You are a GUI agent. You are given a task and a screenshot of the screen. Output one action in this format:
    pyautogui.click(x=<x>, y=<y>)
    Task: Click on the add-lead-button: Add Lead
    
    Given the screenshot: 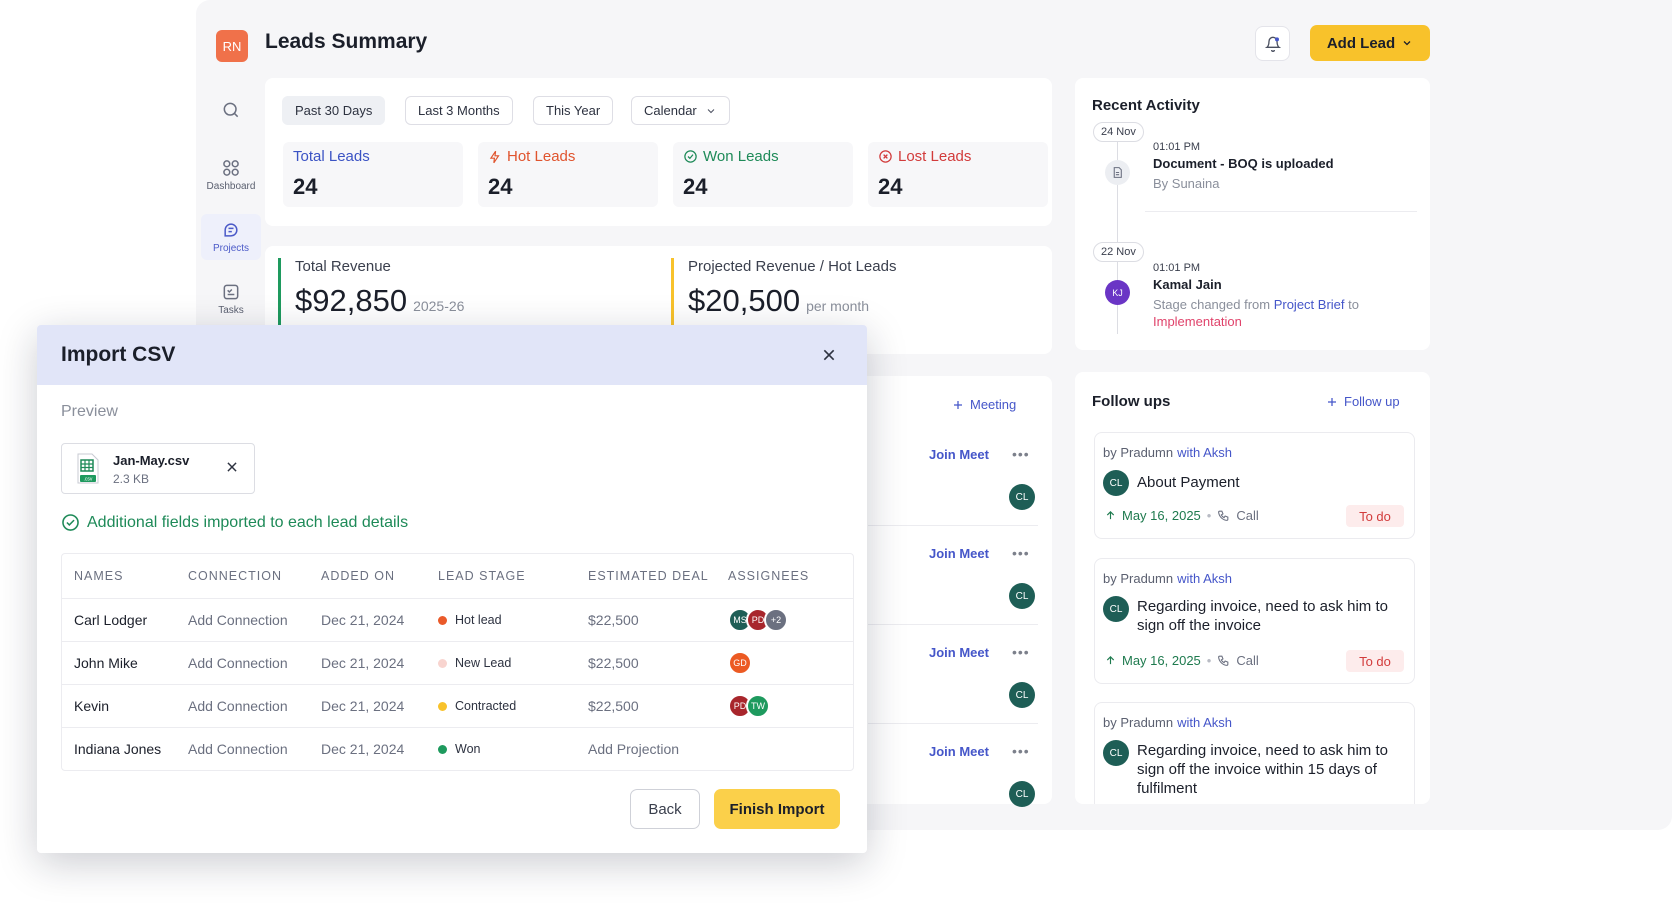 What is the action you would take?
    pyautogui.click(x=1370, y=43)
    